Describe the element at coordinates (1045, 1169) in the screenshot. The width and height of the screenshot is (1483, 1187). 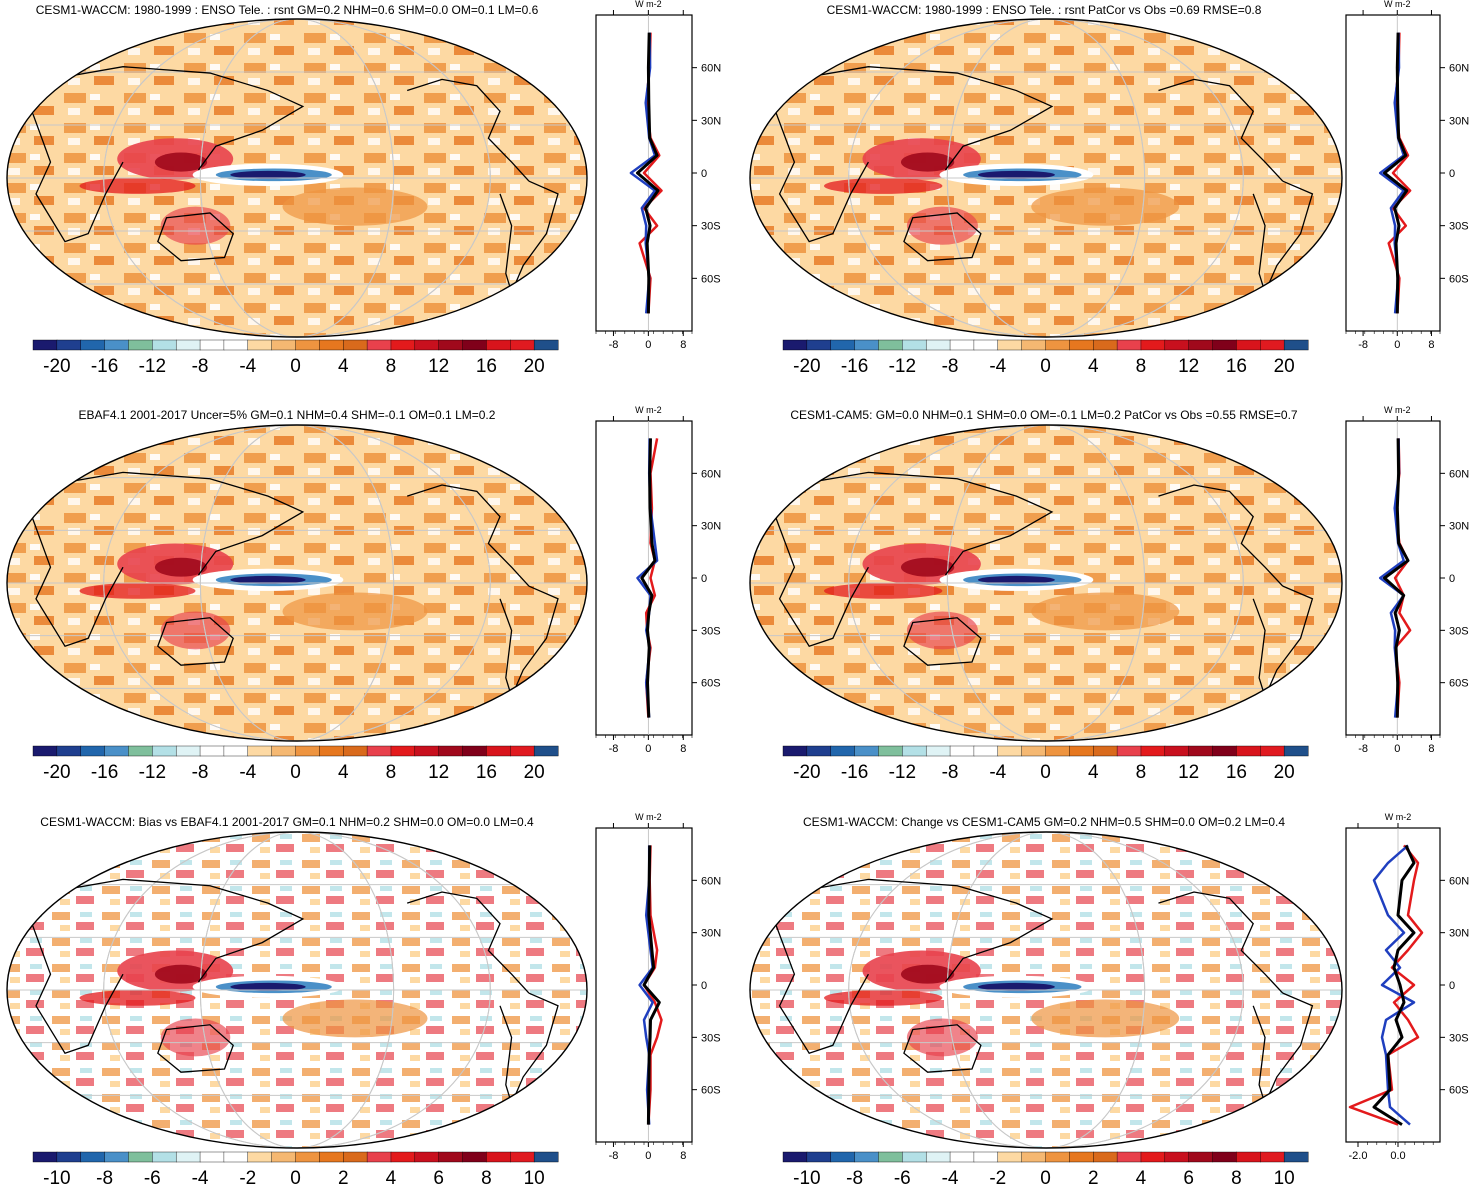
I see `colorbar: -10 -8 -6 -4 -2 0 2 4 6 8 10` at that location.